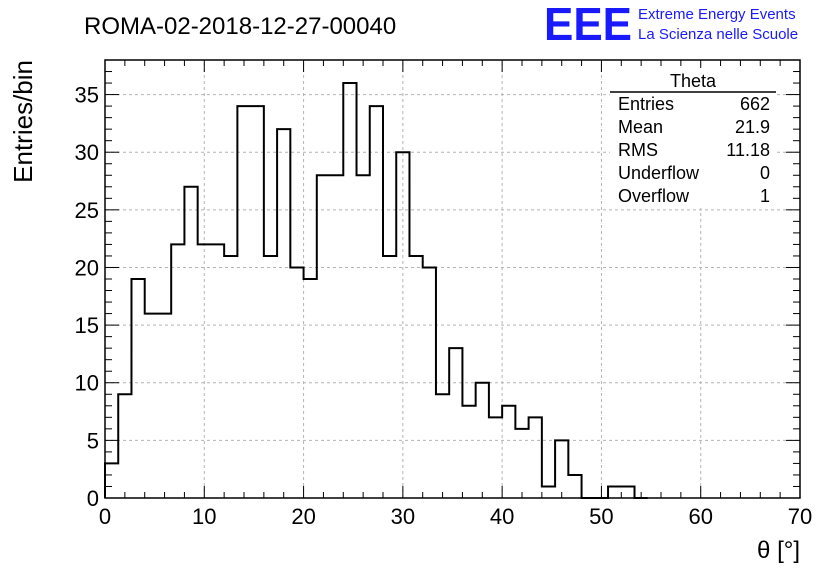 The height and width of the screenshot is (572, 836). What do you see at coordinates (403, 516) in the screenshot?
I see `x-tick-label: 30` at bounding box center [403, 516].